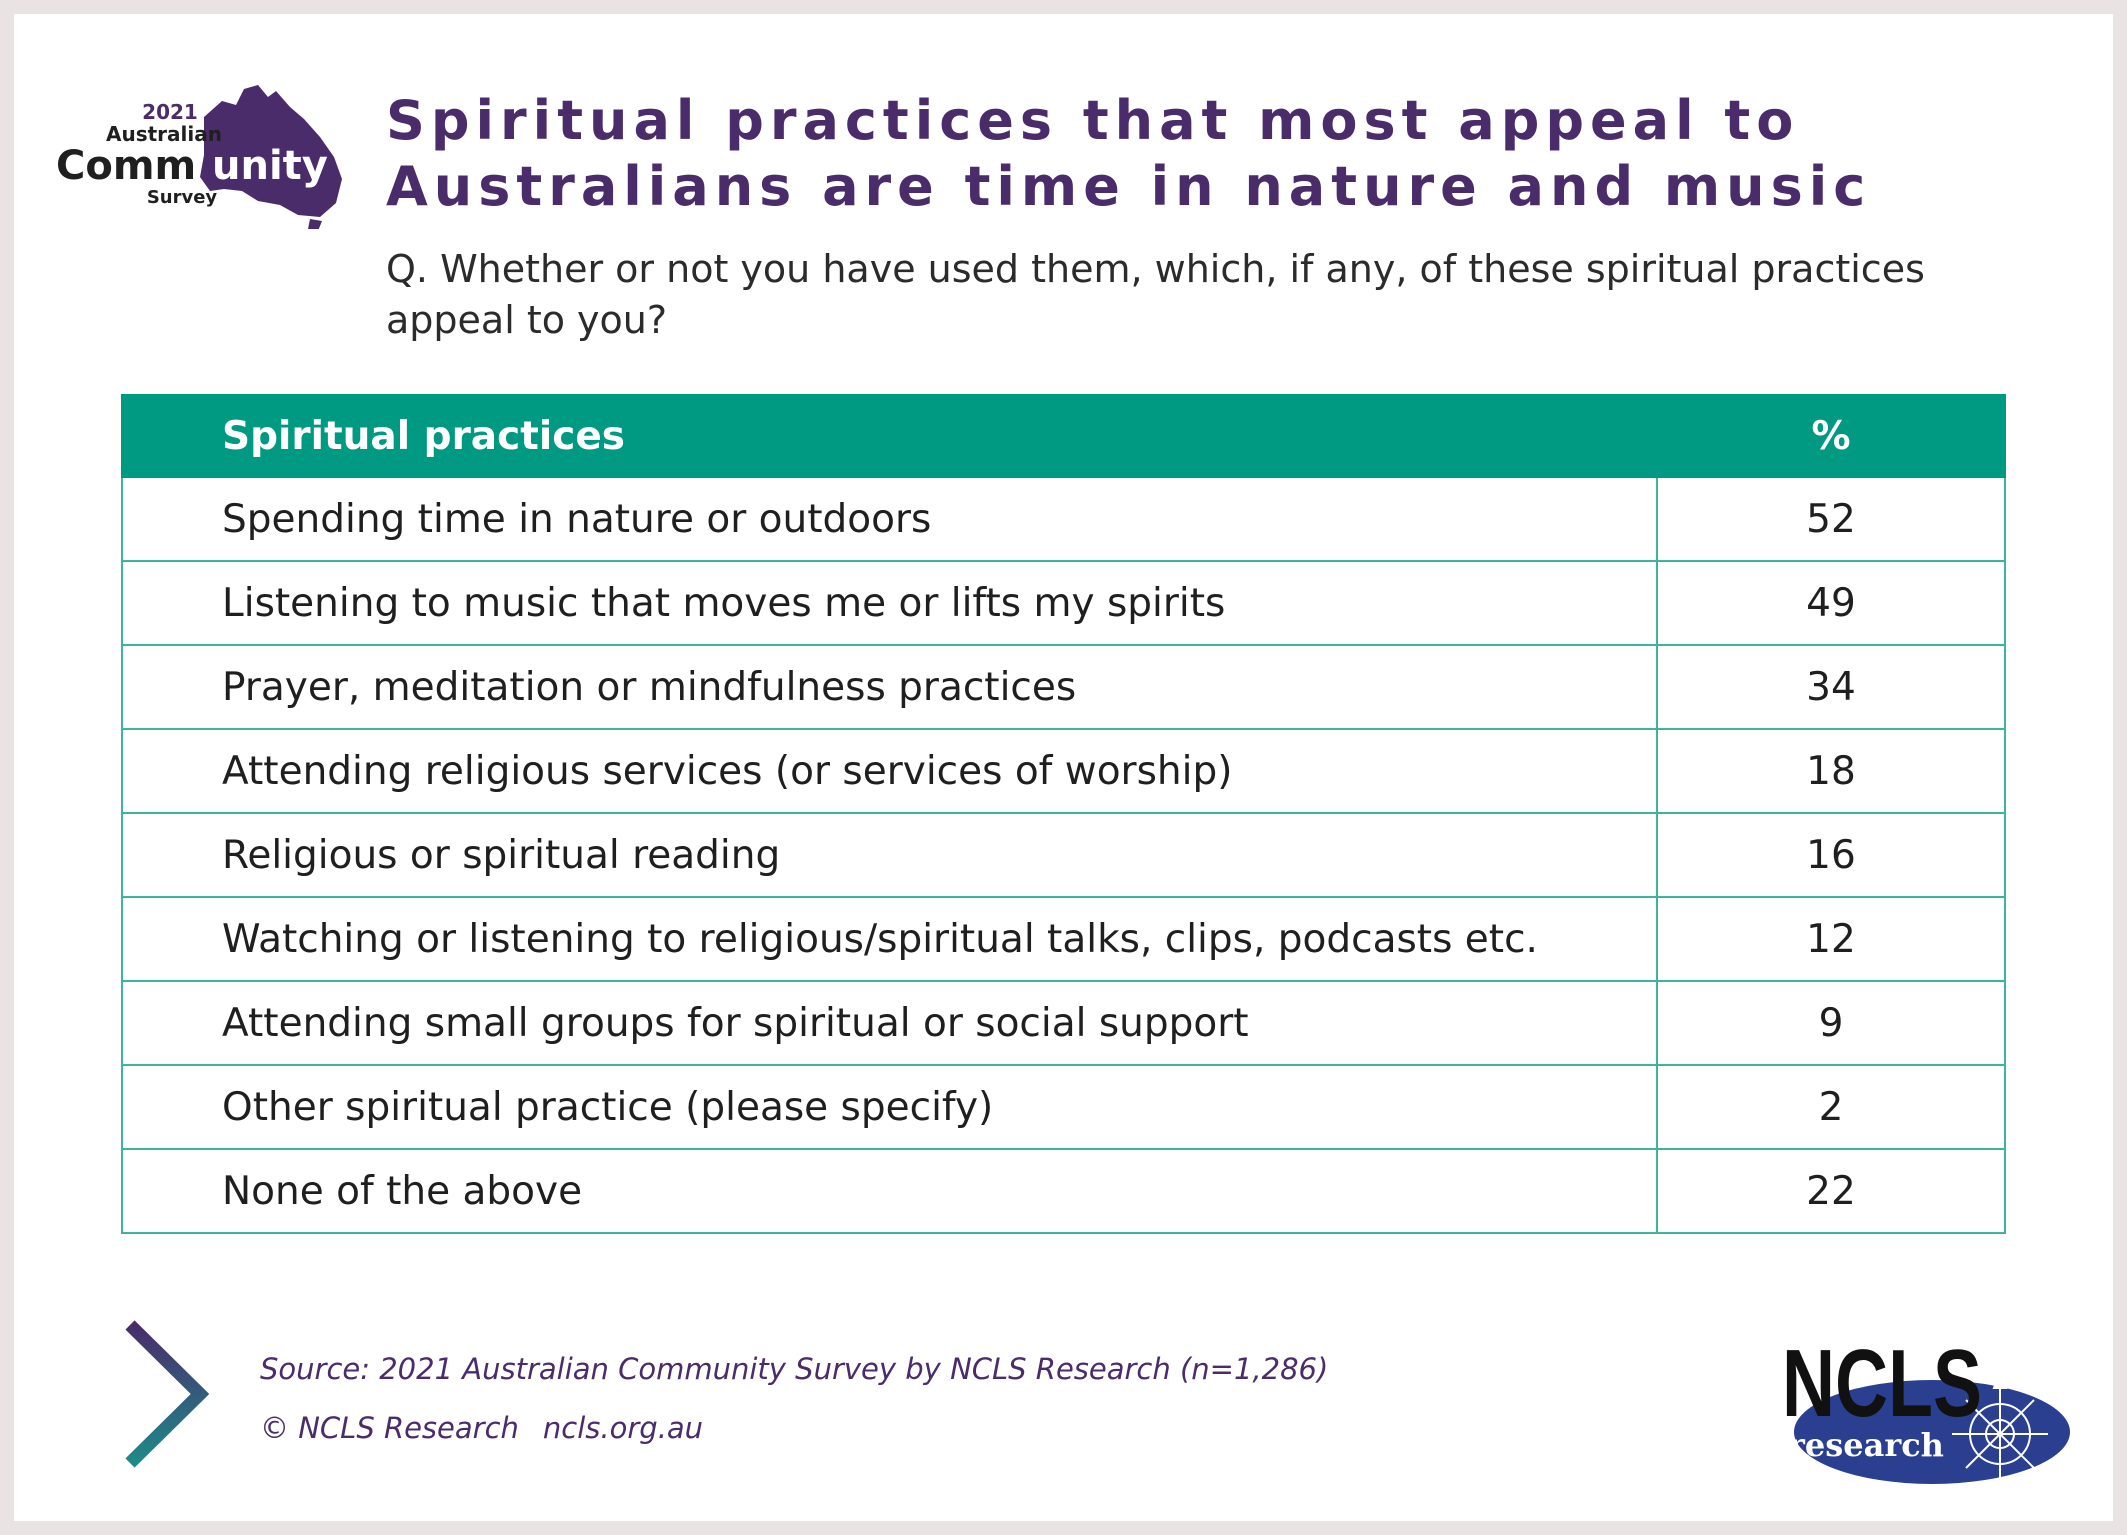 This screenshot has width=2127, height=1535. I want to click on copyright-text: © NCLS Research, so click(389, 1428).